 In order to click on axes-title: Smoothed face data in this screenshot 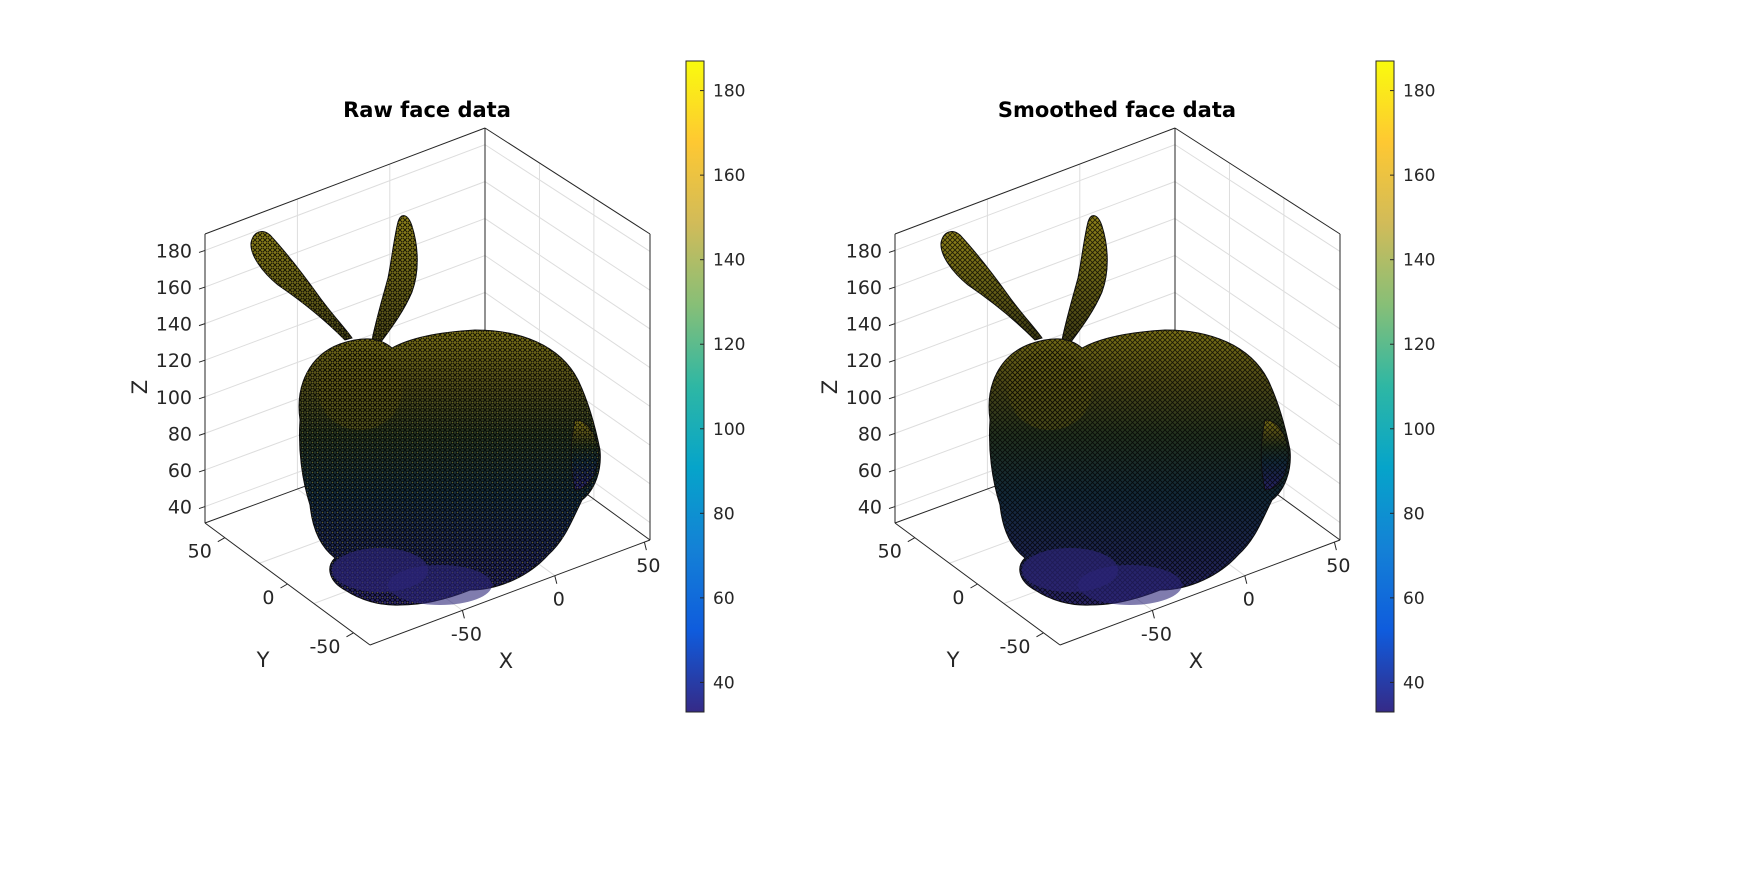, I will do `click(1117, 110)`.